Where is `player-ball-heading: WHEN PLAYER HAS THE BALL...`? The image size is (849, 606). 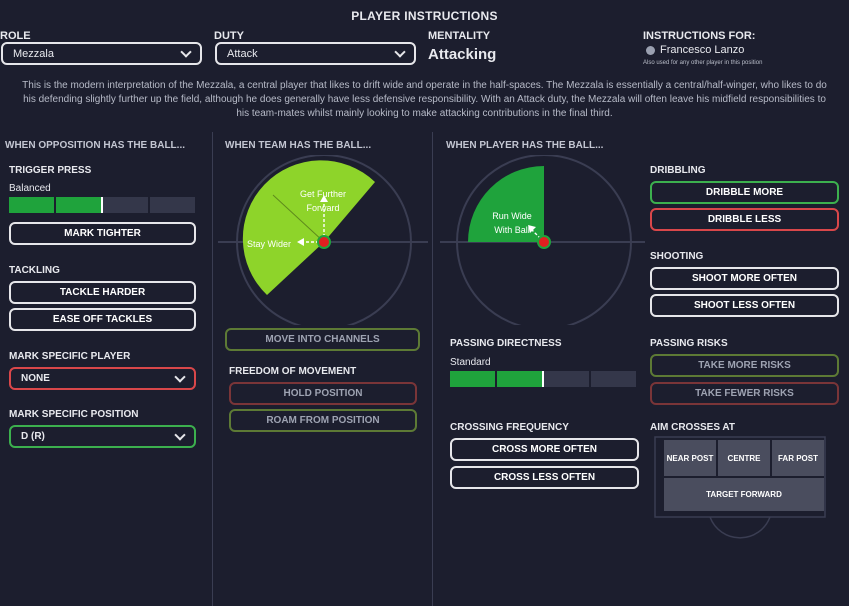
player-ball-heading: WHEN PLAYER HAS THE BALL... is located at coordinates (525, 145).